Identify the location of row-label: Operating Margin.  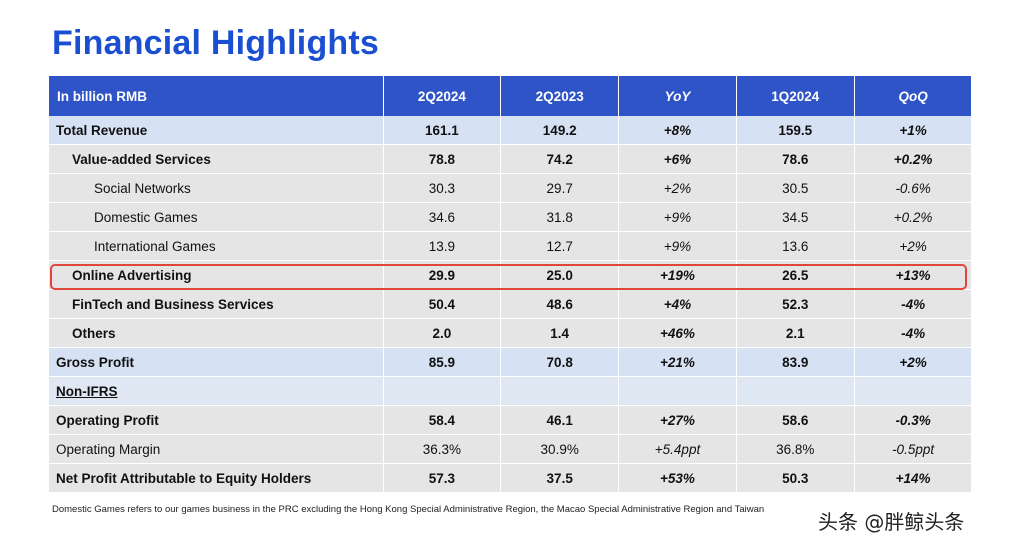
(216, 449).